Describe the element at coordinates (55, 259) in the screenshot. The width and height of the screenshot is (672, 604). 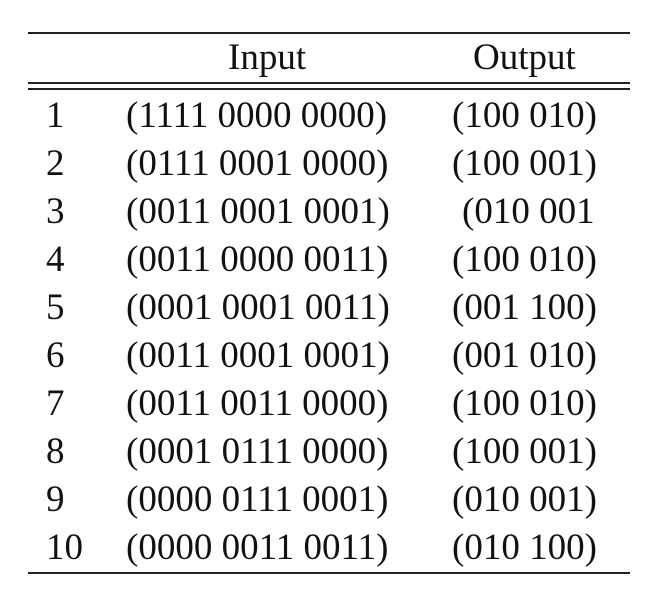
I see `row-index: 4` at that location.